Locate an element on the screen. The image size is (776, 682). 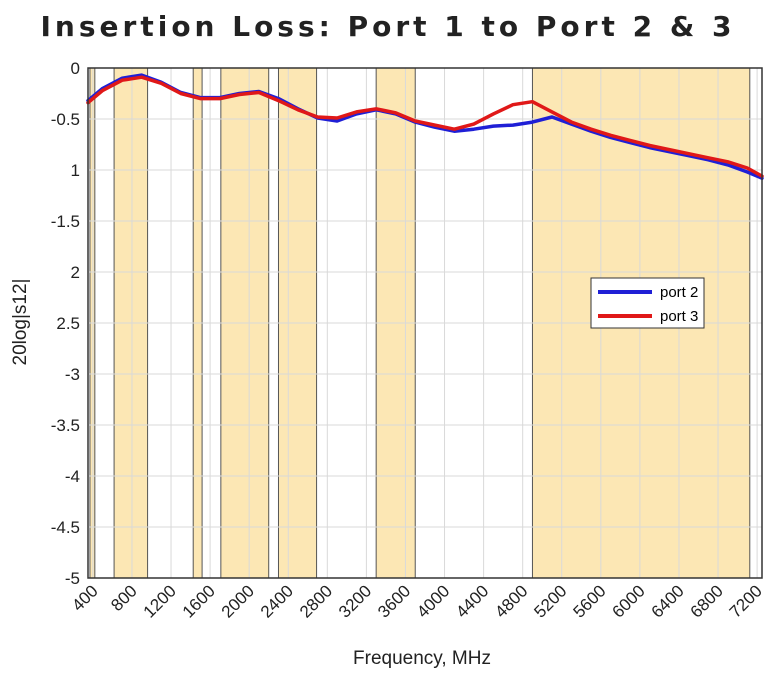
legend-box is located at coordinates (647, 303).